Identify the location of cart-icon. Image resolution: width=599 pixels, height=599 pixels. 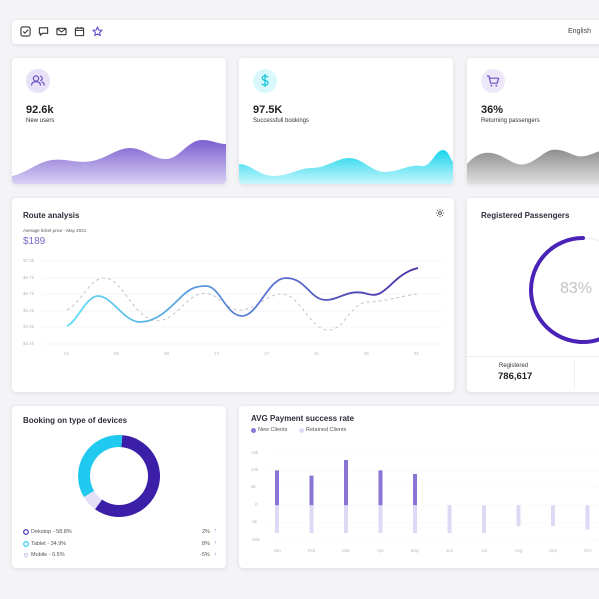
(493, 81).